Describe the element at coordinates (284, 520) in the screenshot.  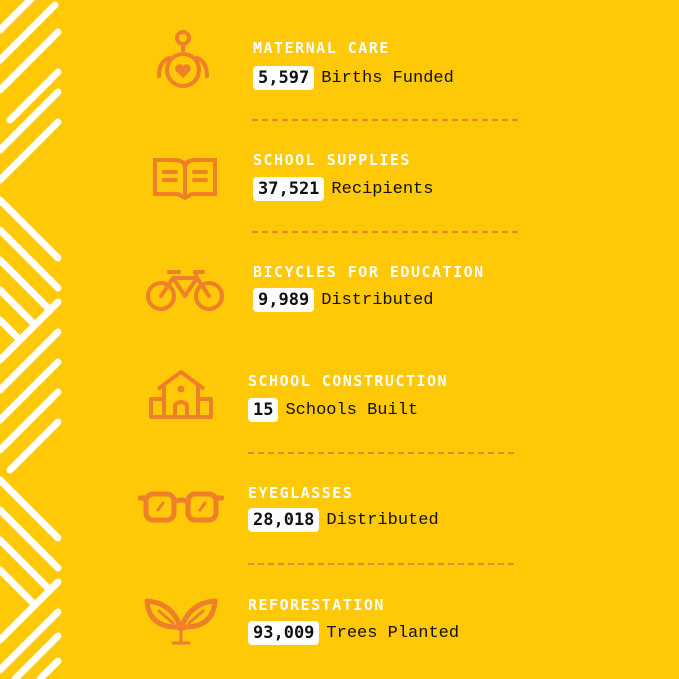
I see `item-value: 28,018` at that location.